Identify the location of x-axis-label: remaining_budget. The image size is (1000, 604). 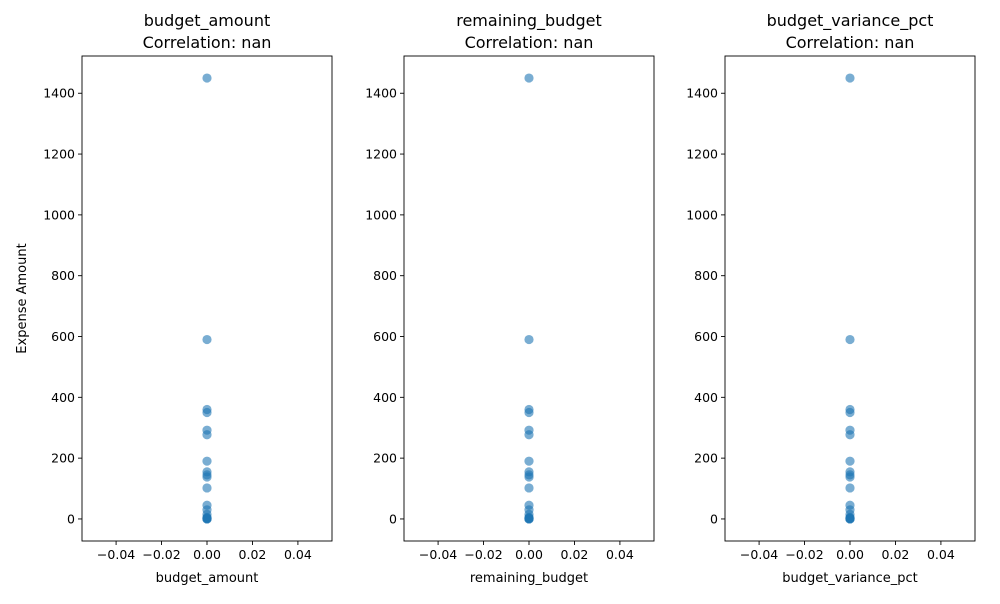
(529, 578).